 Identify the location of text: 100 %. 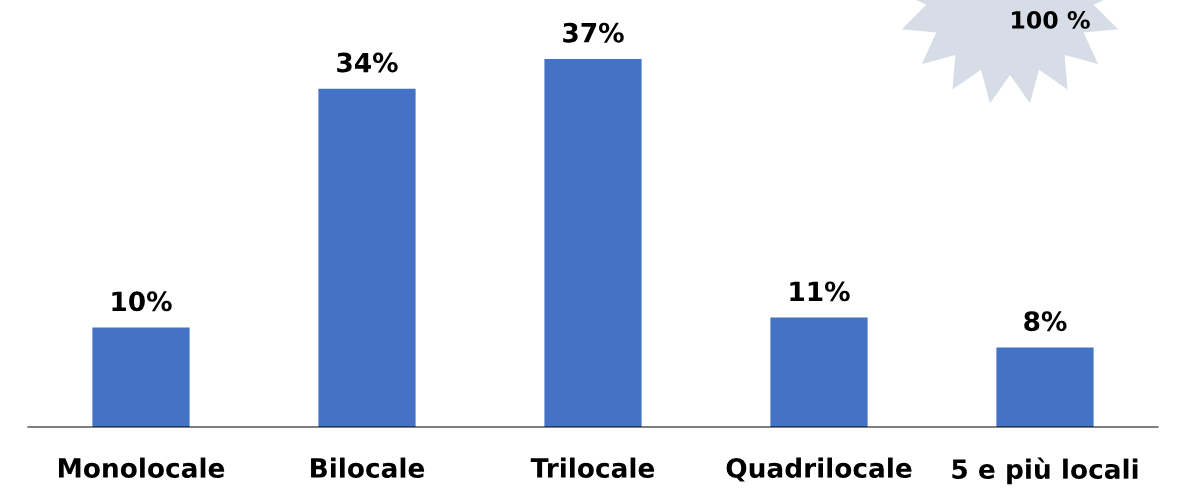
(1051, 19).